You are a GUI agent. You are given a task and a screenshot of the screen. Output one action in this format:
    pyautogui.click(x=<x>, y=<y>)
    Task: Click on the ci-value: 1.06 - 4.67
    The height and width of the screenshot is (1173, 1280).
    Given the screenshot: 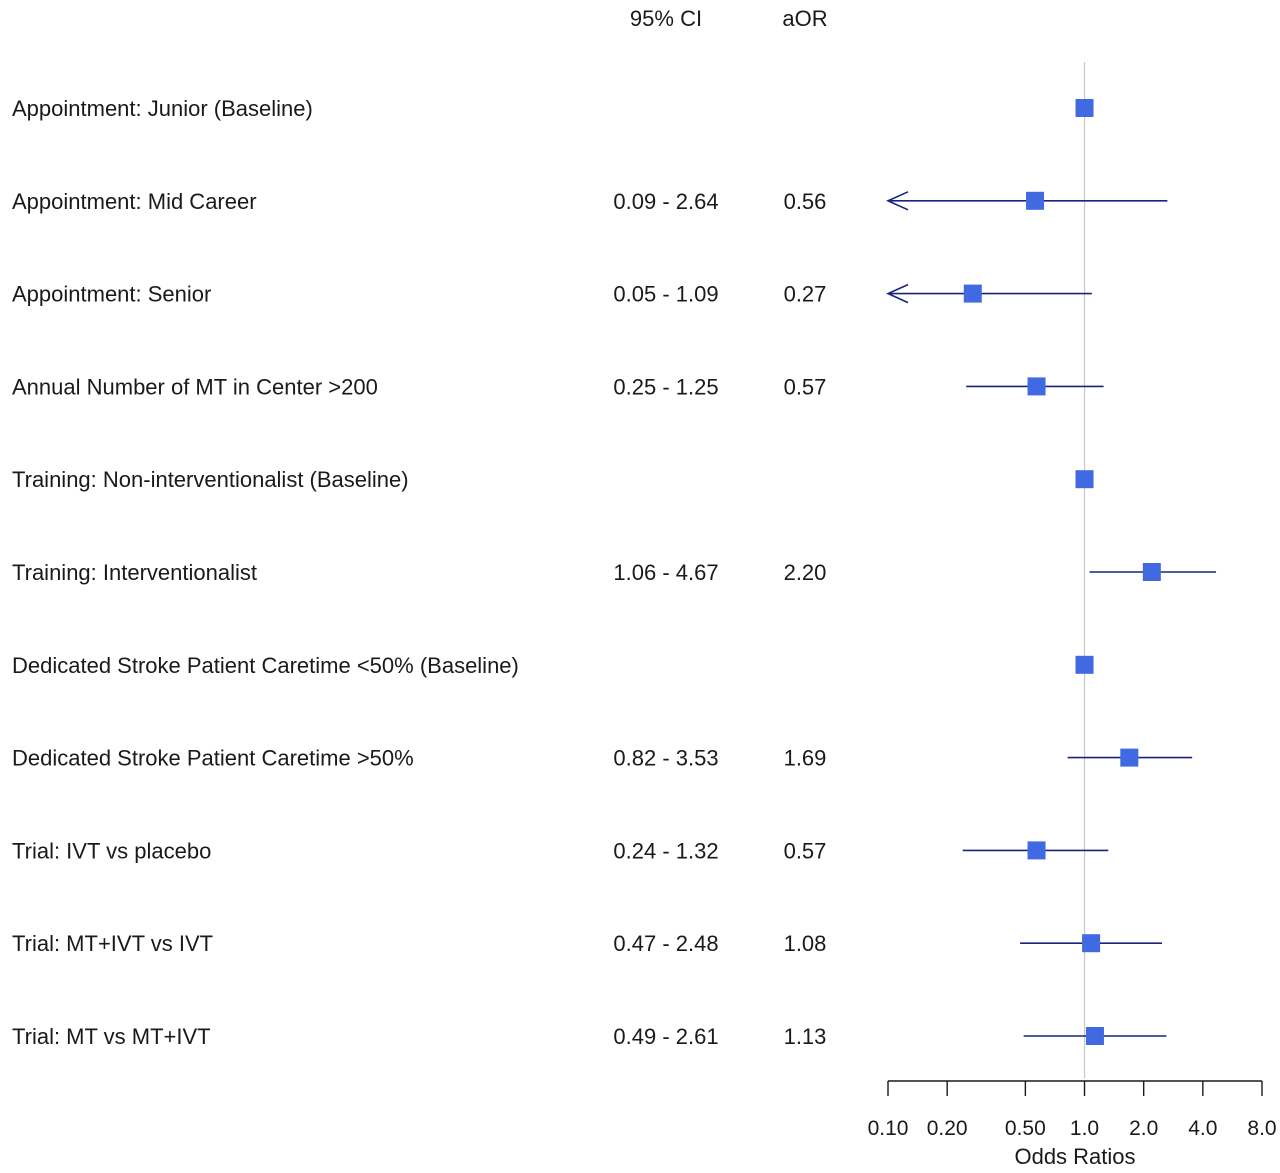 What is the action you would take?
    pyautogui.click(x=665, y=572)
    